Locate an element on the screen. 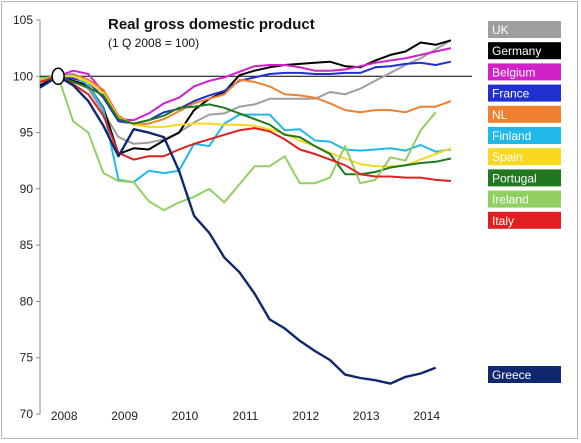 This screenshot has width=581, height=443. y-tick-label: 85 is located at coordinates (27, 245).